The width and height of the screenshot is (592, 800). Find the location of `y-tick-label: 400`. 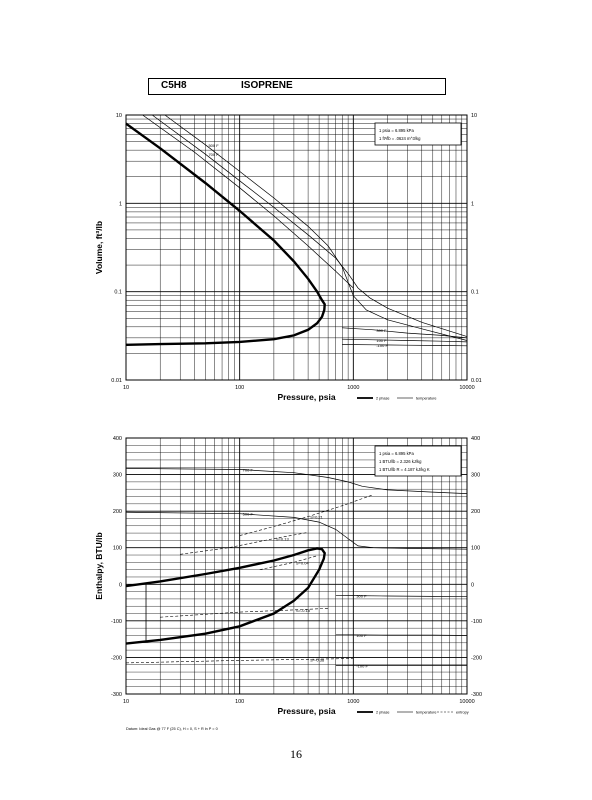

y-tick-label: 400 is located at coordinates (117, 439).